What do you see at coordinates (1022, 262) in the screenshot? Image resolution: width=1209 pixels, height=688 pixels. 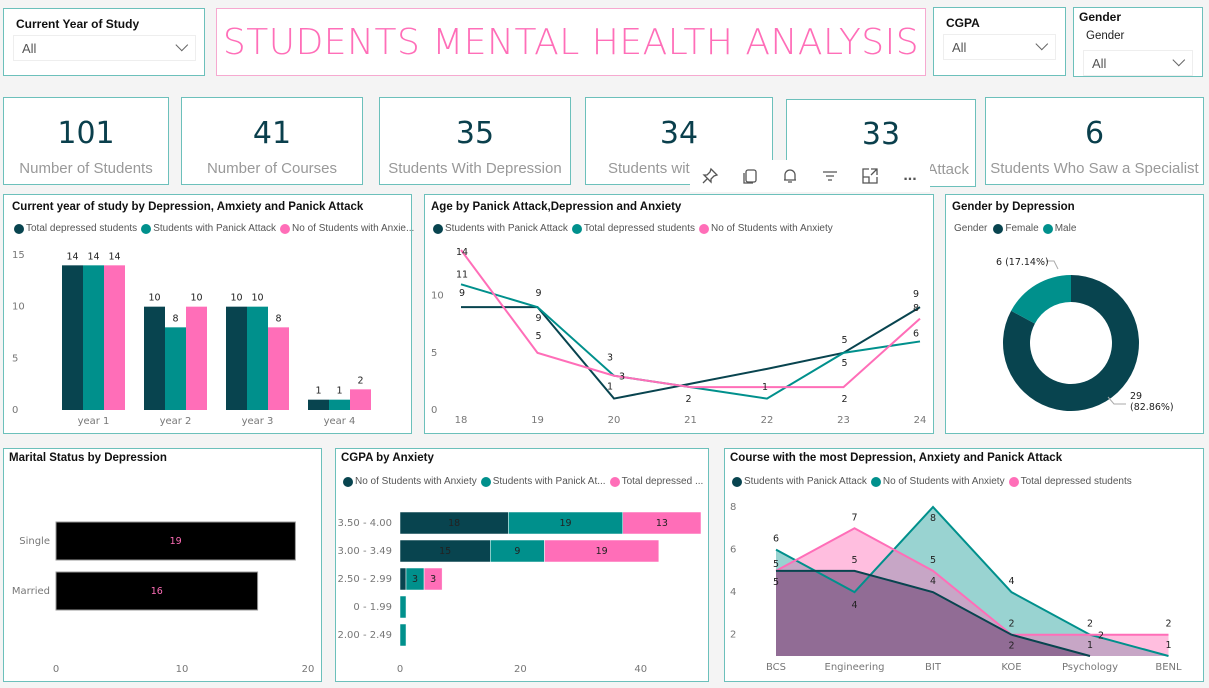 I see `data-label: 6 (17.14%)` at bounding box center [1022, 262].